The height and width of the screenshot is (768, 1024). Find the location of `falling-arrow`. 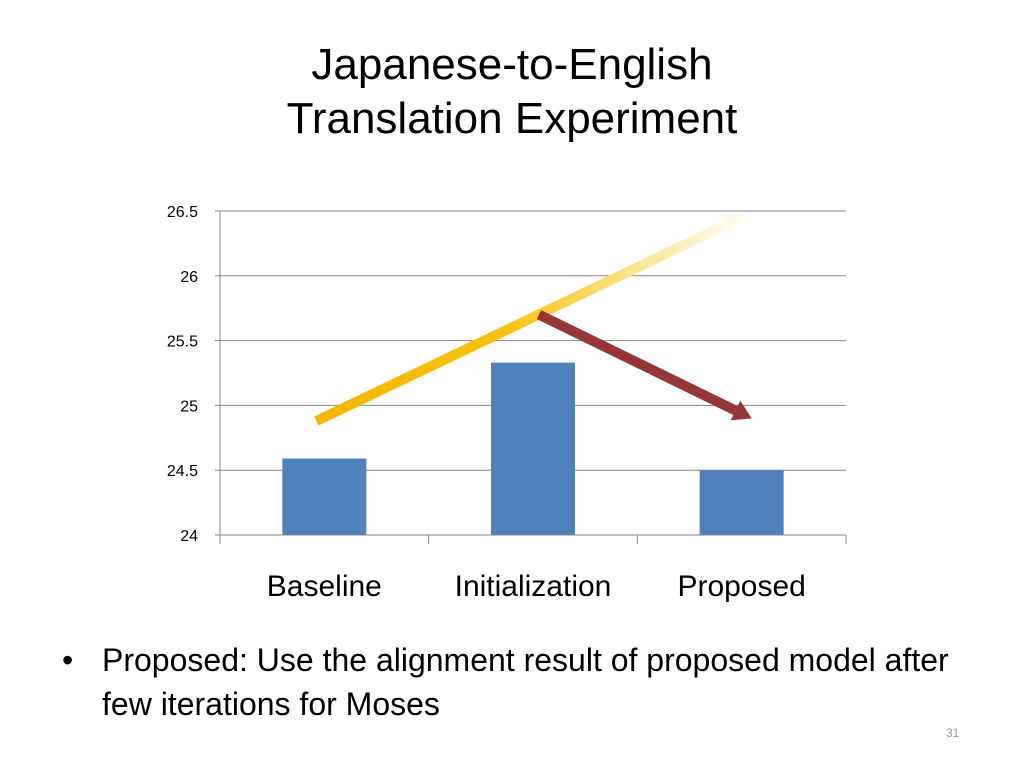

falling-arrow is located at coordinates (644, 365).